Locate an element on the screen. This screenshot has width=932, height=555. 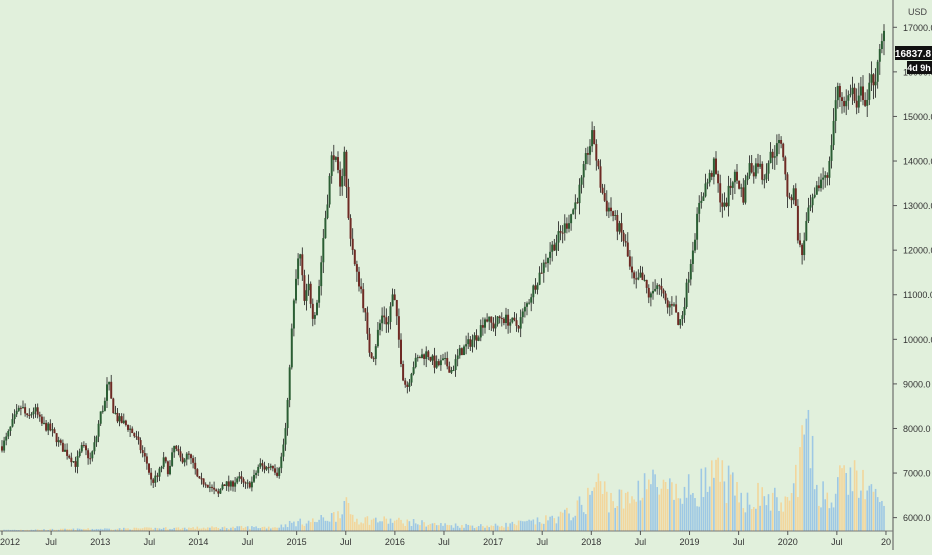
y-tick-label: 11000.0 is located at coordinates (917, 295).